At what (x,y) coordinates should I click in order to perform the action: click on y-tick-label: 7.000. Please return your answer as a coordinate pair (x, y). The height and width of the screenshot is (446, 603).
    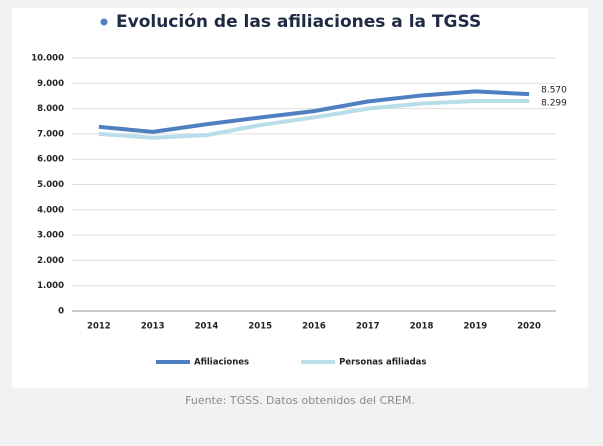
    Looking at the image, I should click on (50, 134).